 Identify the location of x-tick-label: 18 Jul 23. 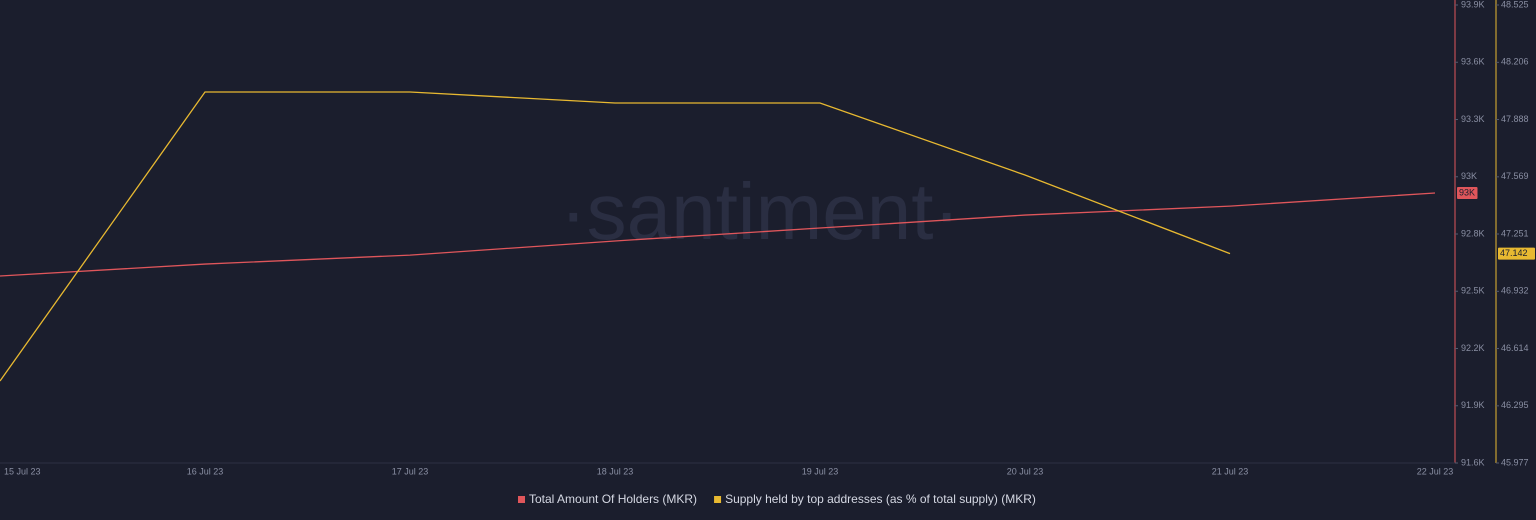
(615, 471).